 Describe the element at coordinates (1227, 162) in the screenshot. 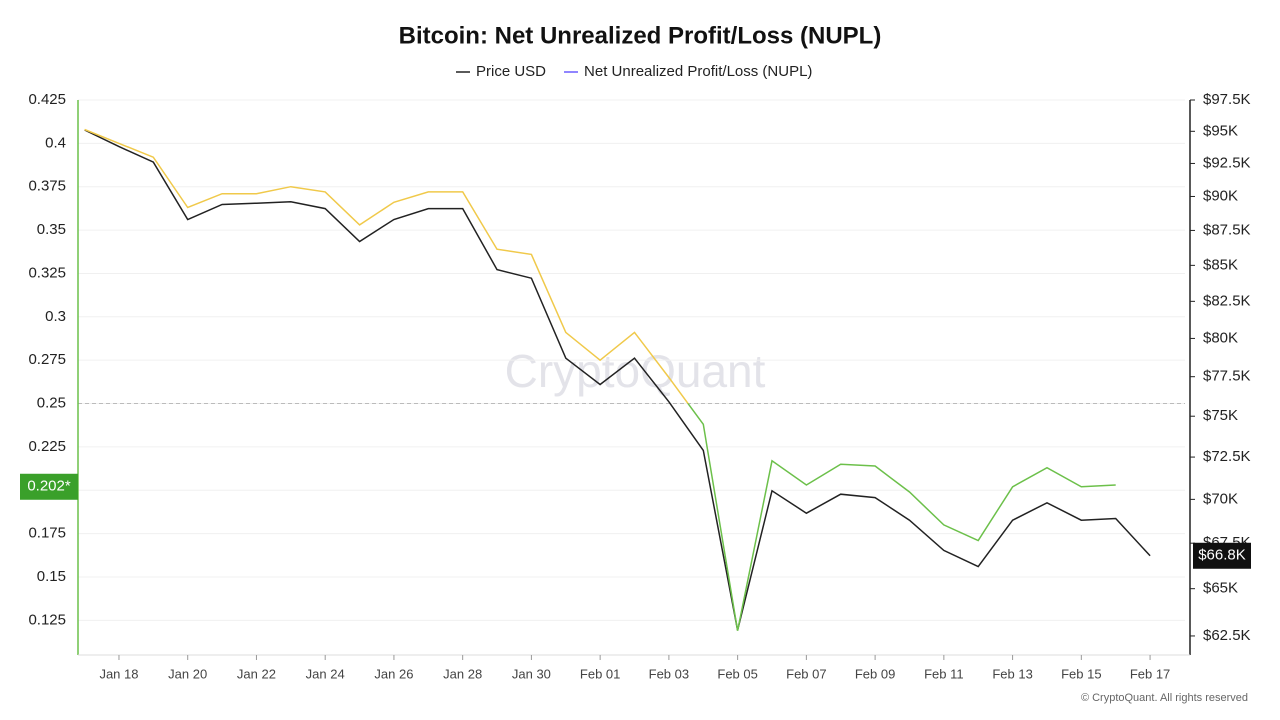

I see `y2-tick-label: $92.5K` at that location.